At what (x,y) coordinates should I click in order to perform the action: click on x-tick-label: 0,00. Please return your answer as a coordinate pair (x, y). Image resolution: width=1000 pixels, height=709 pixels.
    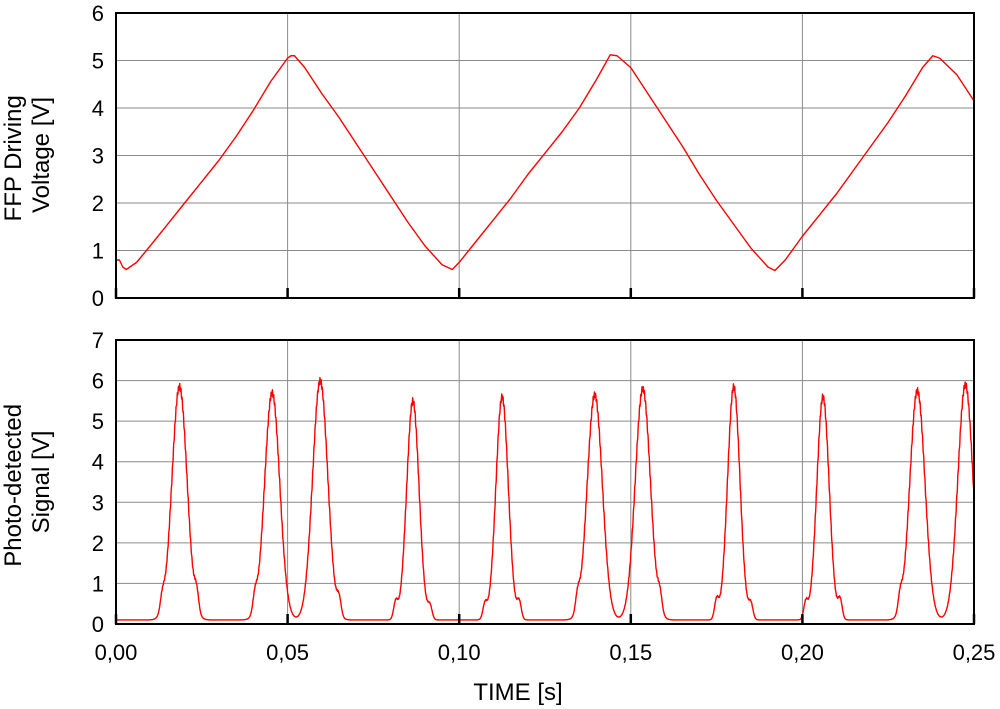
    Looking at the image, I should click on (116, 652).